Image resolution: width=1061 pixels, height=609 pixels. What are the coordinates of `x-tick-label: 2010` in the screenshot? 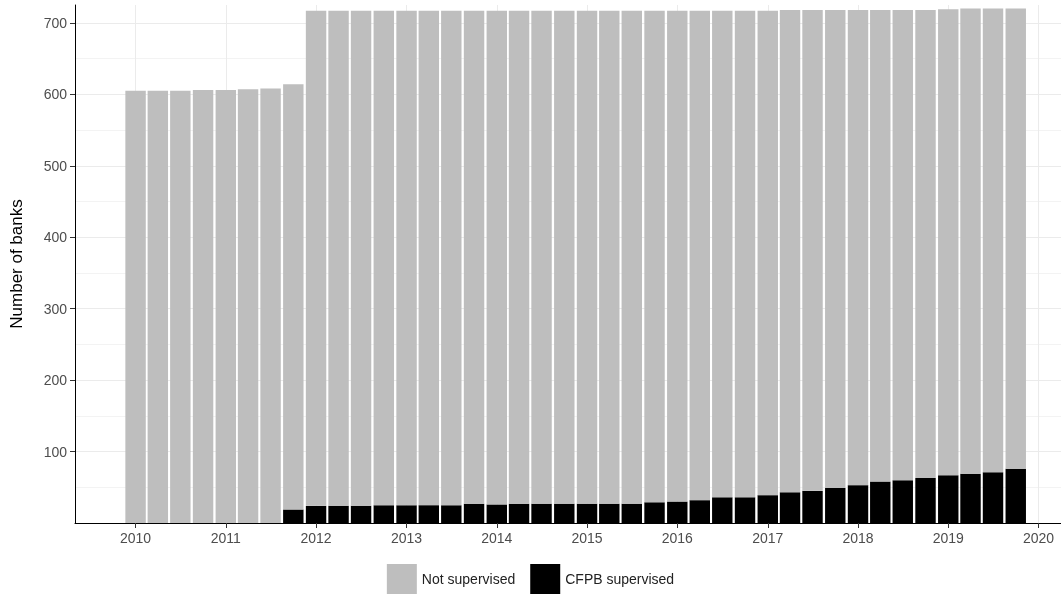 It's located at (136, 538).